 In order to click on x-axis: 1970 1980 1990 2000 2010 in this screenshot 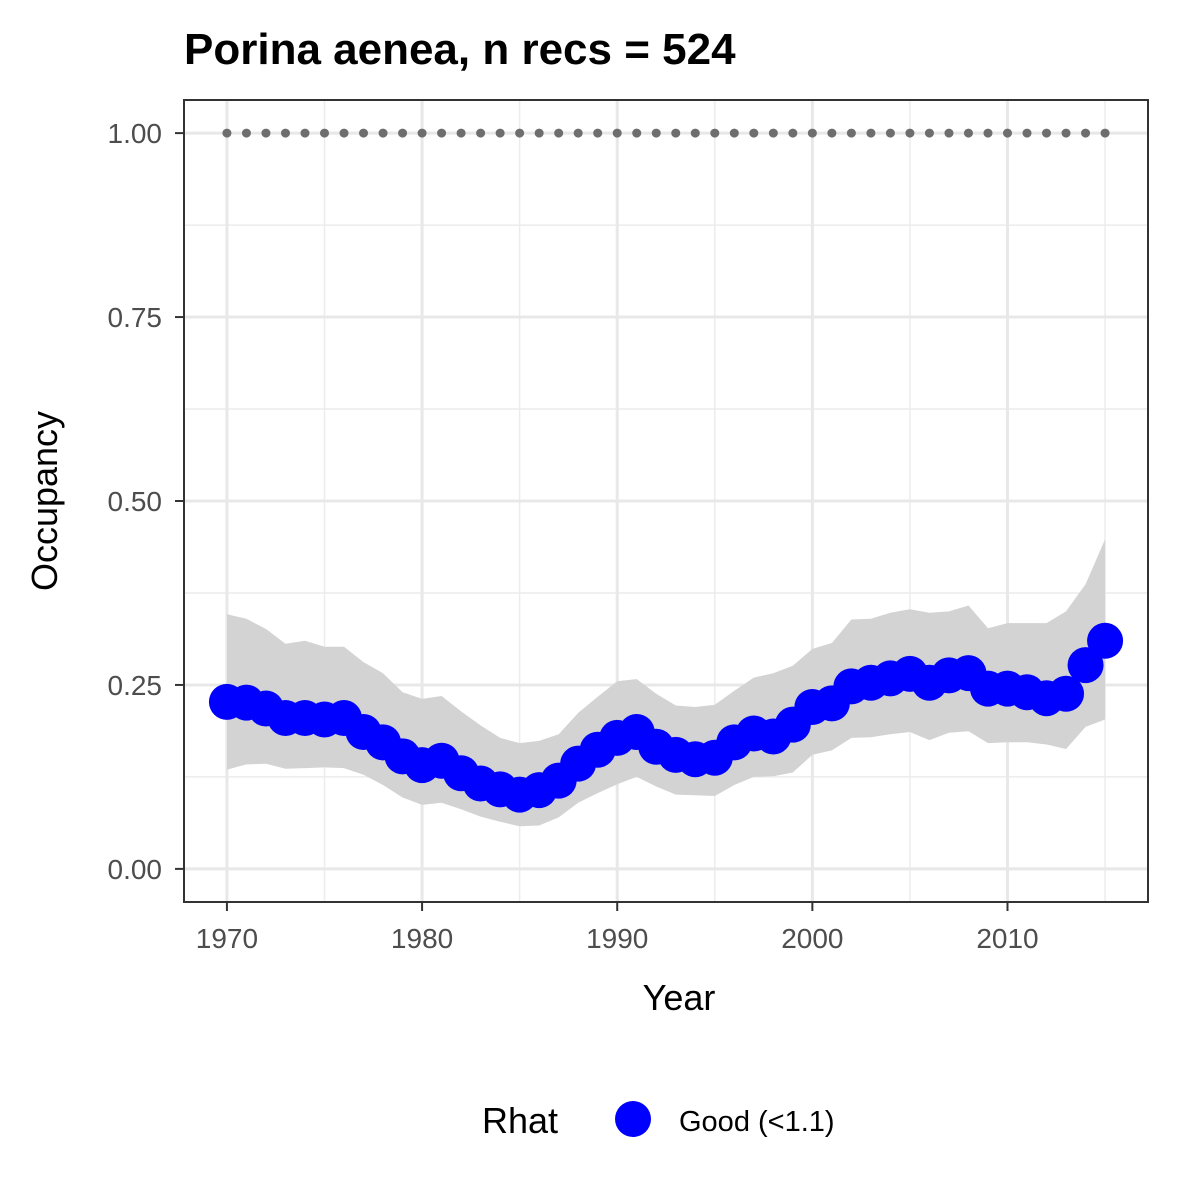, I will do `click(617, 928)`.